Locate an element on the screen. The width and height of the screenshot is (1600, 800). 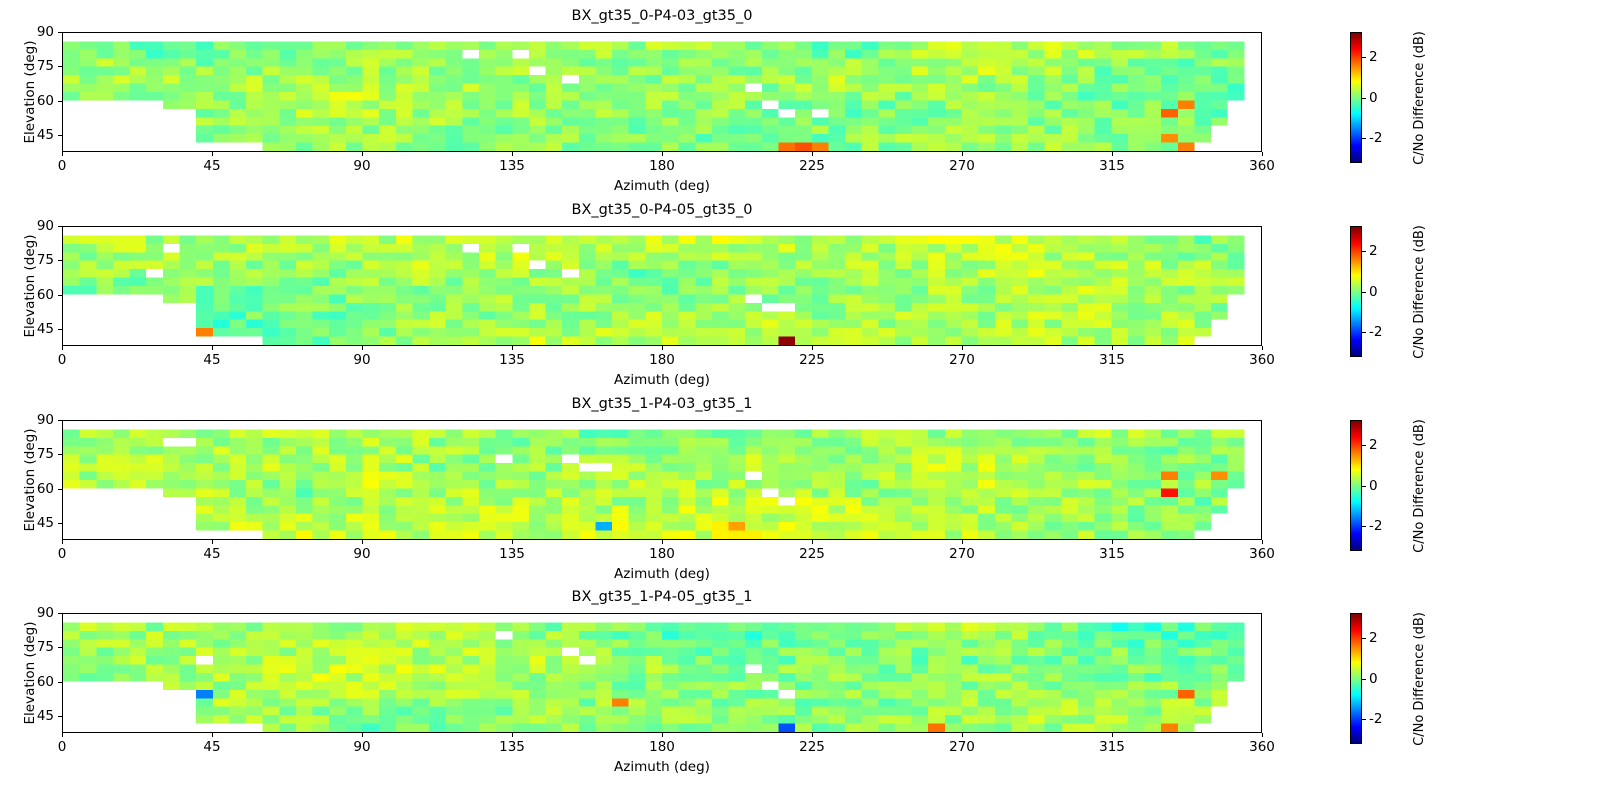
x-tick-label: 0 is located at coordinates (62, 166).